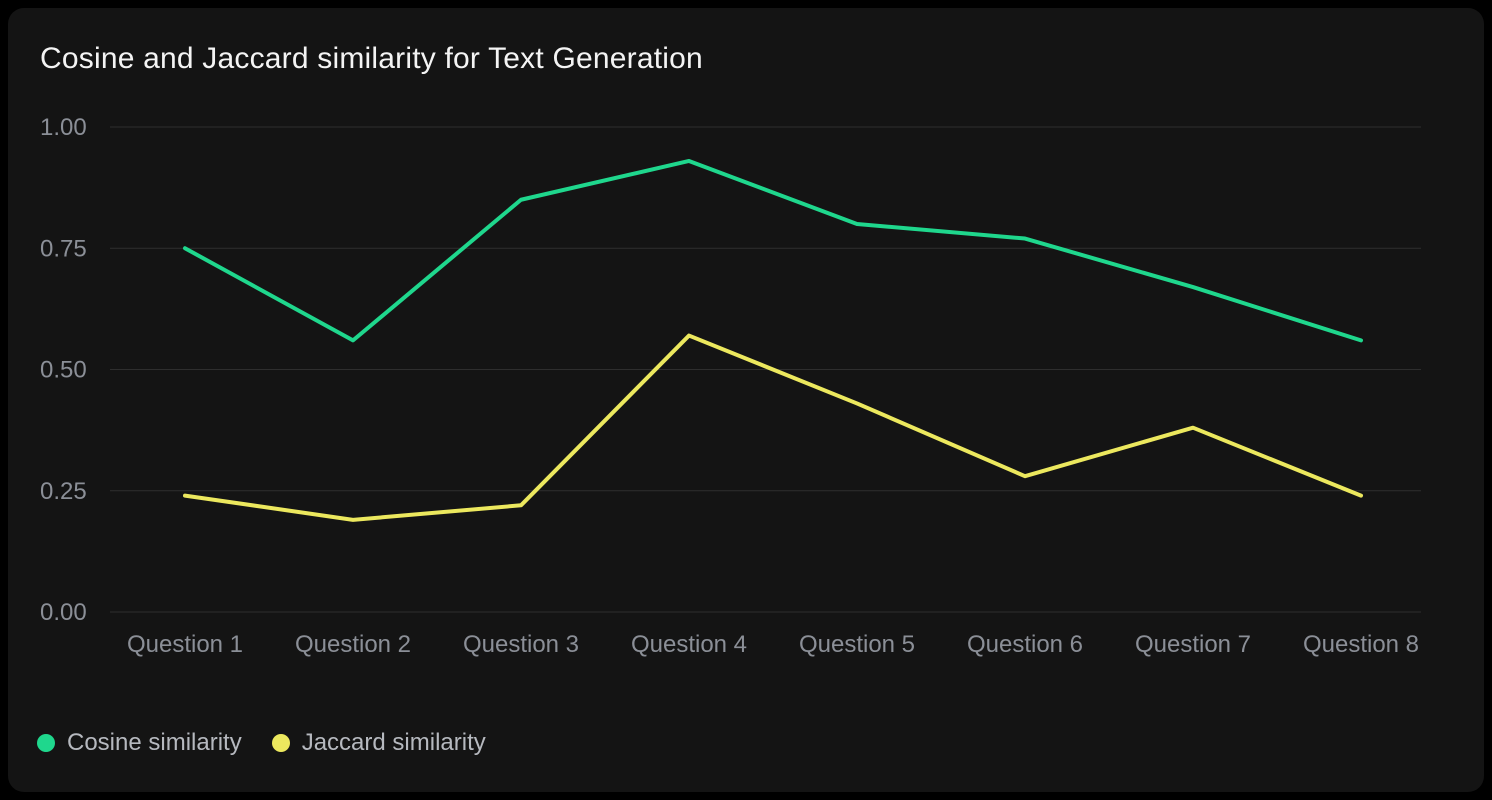 The height and width of the screenshot is (800, 1492). Describe the element at coordinates (1361, 644) in the screenshot. I see `x-axis-tick-label: Question 8` at that location.